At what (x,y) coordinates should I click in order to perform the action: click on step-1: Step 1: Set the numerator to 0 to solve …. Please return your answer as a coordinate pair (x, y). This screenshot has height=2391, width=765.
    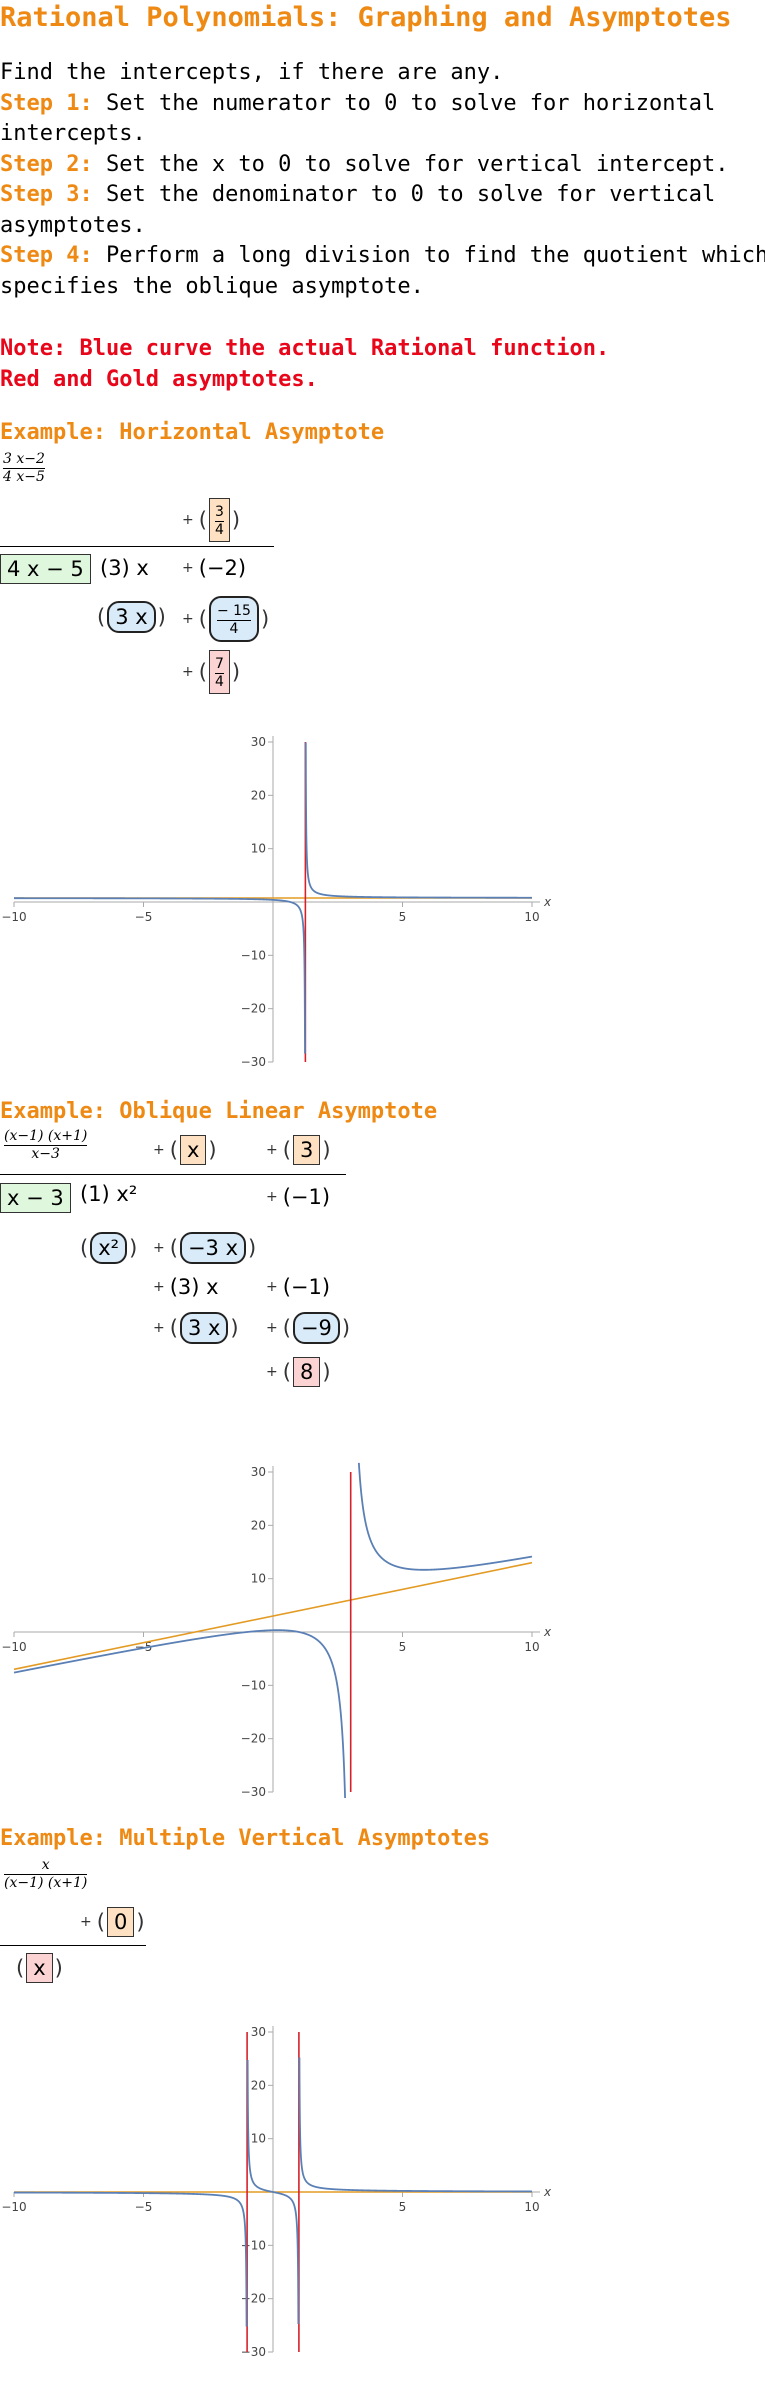
    Looking at the image, I should click on (382, 104).